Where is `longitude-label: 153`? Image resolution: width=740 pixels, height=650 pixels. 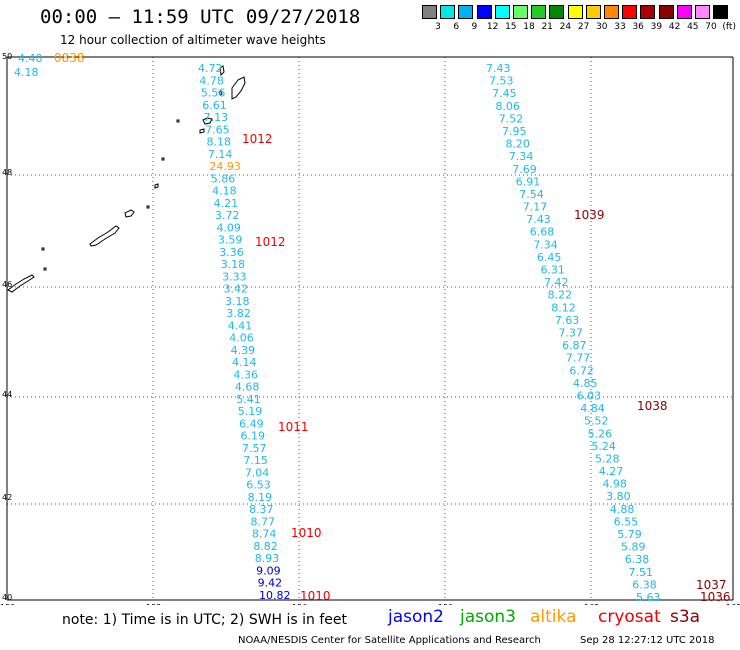
longitude-label: 153 is located at coordinates (153, 604).